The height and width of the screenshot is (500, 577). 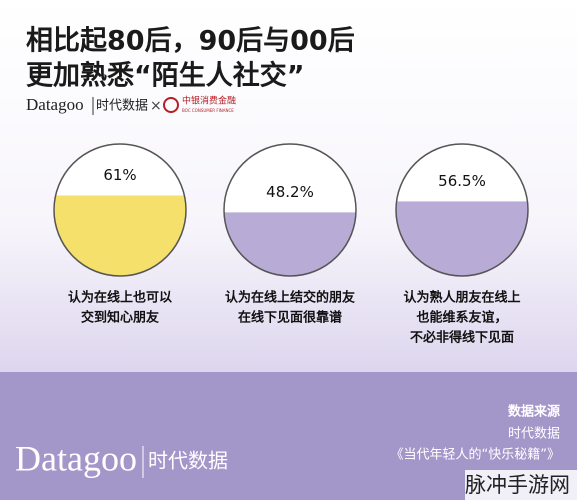 What do you see at coordinates (209, 101) in the screenshot?
I see `partner: 中银消费金融` at bounding box center [209, 101].